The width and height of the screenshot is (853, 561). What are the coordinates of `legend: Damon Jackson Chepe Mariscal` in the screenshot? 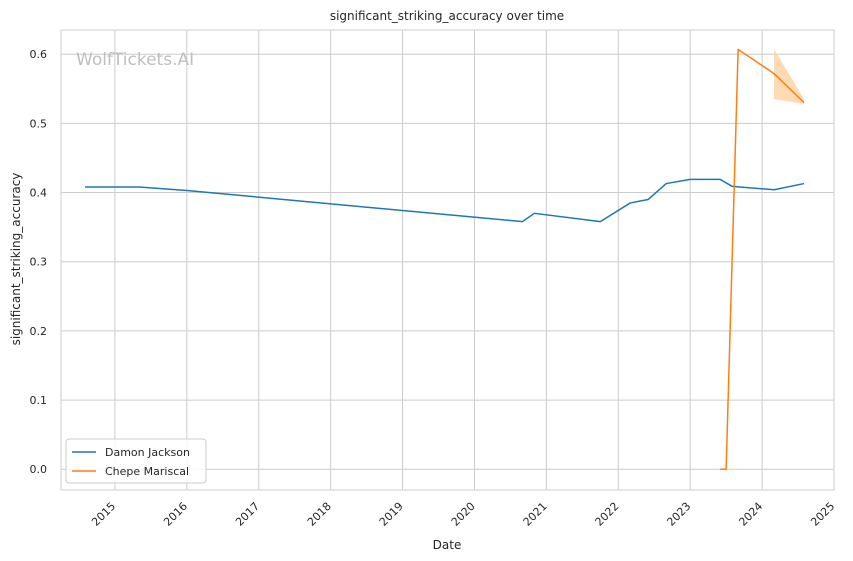 It's located at (136, 461).